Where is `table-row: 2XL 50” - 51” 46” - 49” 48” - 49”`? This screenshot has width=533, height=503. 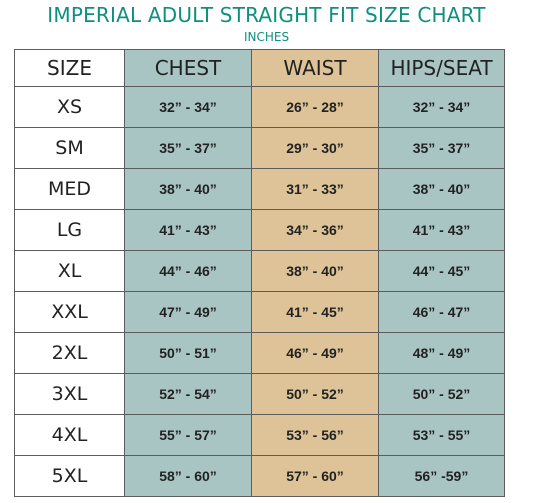 table-row: 2XL 50” - 51” 46” - 49” 48” - 49” is located at coordinates (259, 353).